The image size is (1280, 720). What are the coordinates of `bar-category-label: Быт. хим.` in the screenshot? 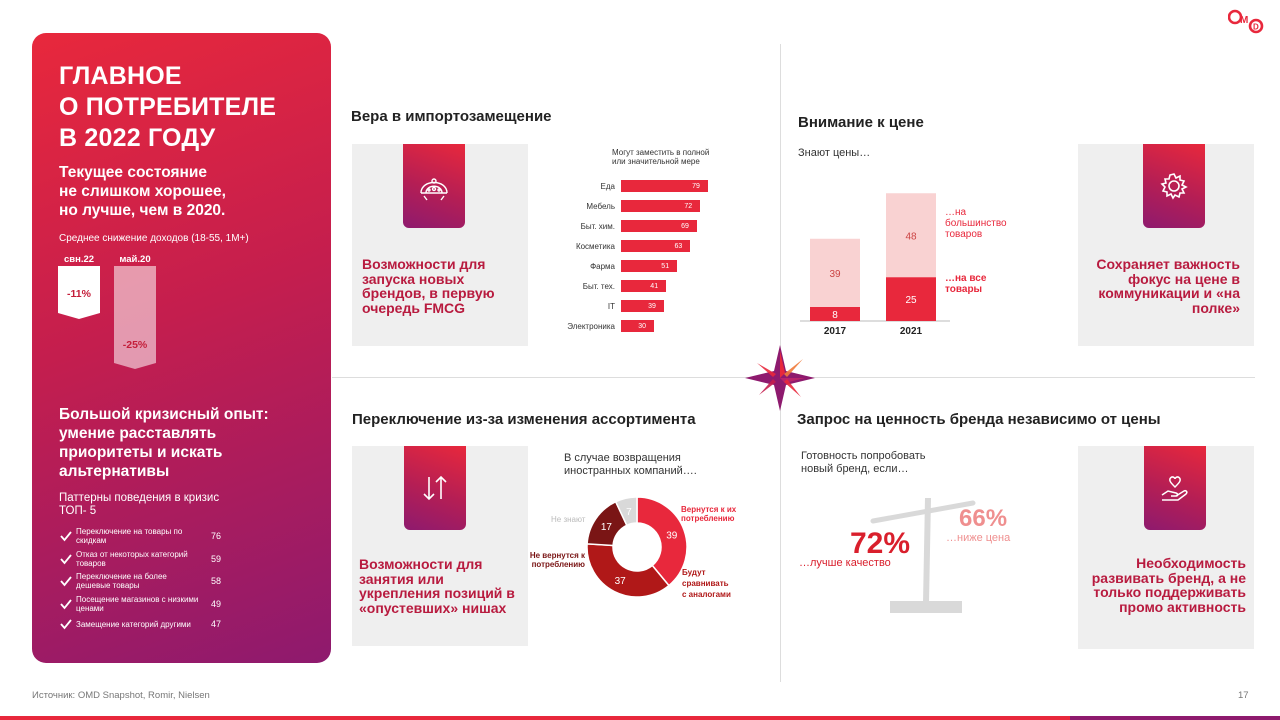 It's located at (597, 226).